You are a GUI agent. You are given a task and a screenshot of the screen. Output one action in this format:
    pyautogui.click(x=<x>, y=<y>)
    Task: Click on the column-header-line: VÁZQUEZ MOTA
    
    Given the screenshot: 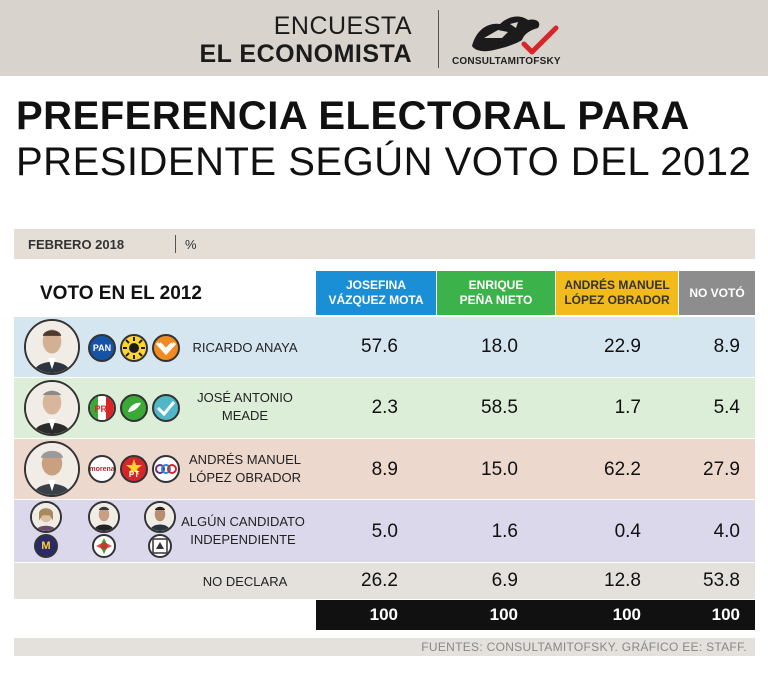 What is the action you would take?
    pyautogui.click(x=376, y=300)
    